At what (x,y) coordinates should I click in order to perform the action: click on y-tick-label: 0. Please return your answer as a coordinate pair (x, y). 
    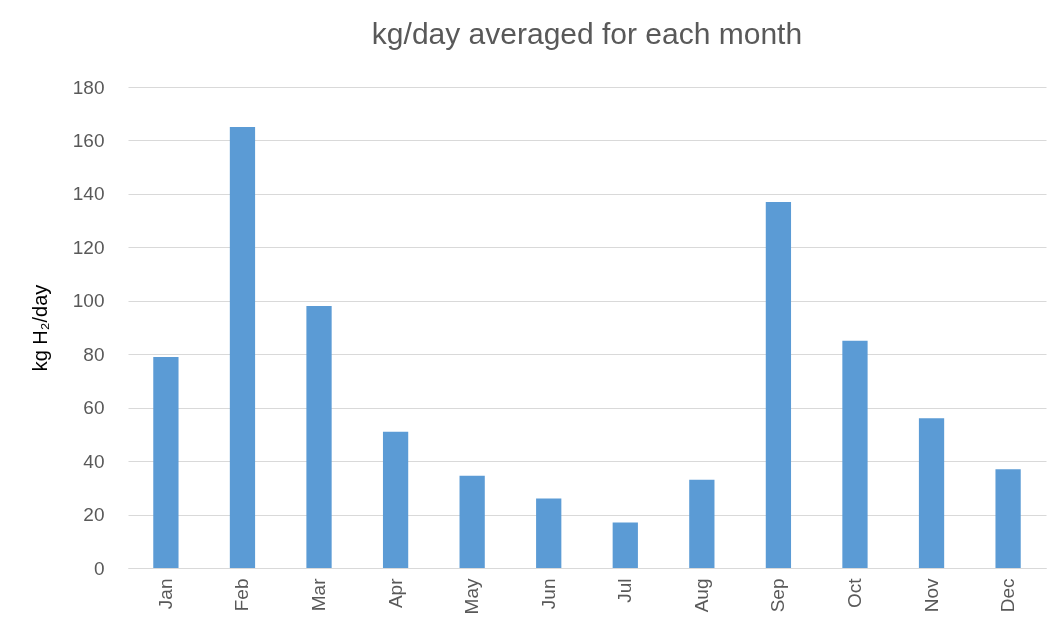
    Looking at the image, I should click on (99, 568).